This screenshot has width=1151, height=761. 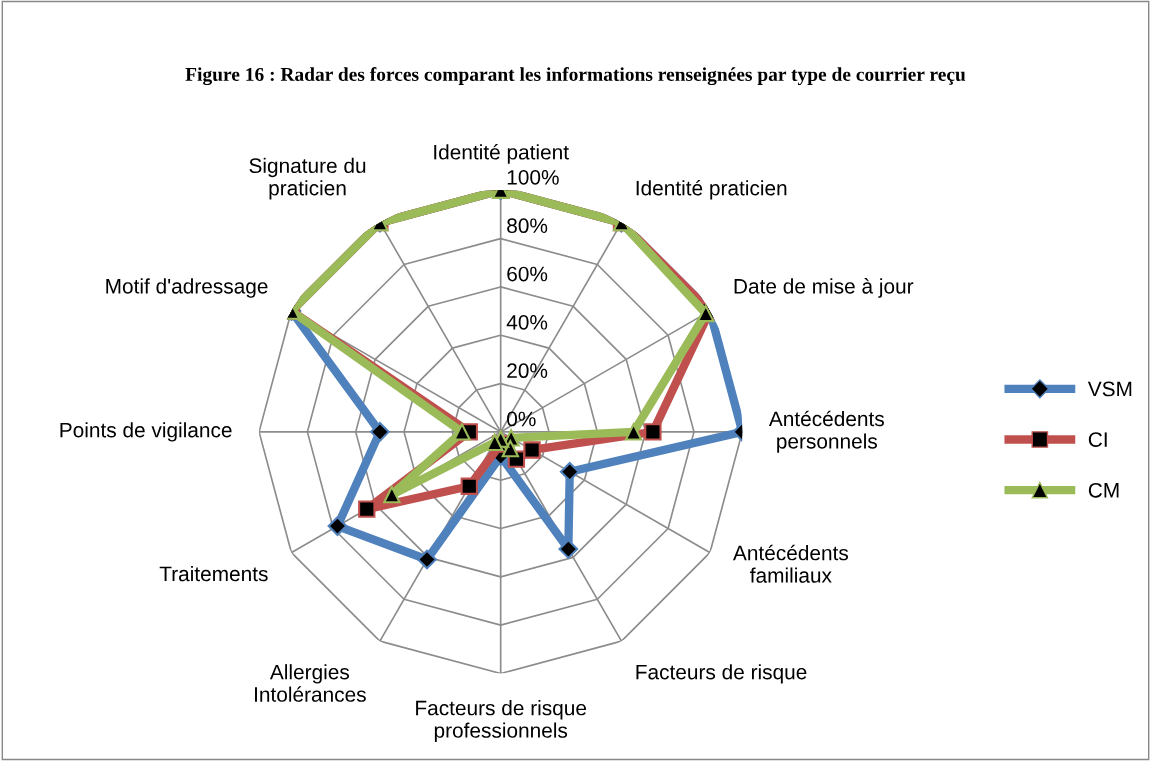 I want to click on y-tick-label: 100%, so click(x=533, y=177).